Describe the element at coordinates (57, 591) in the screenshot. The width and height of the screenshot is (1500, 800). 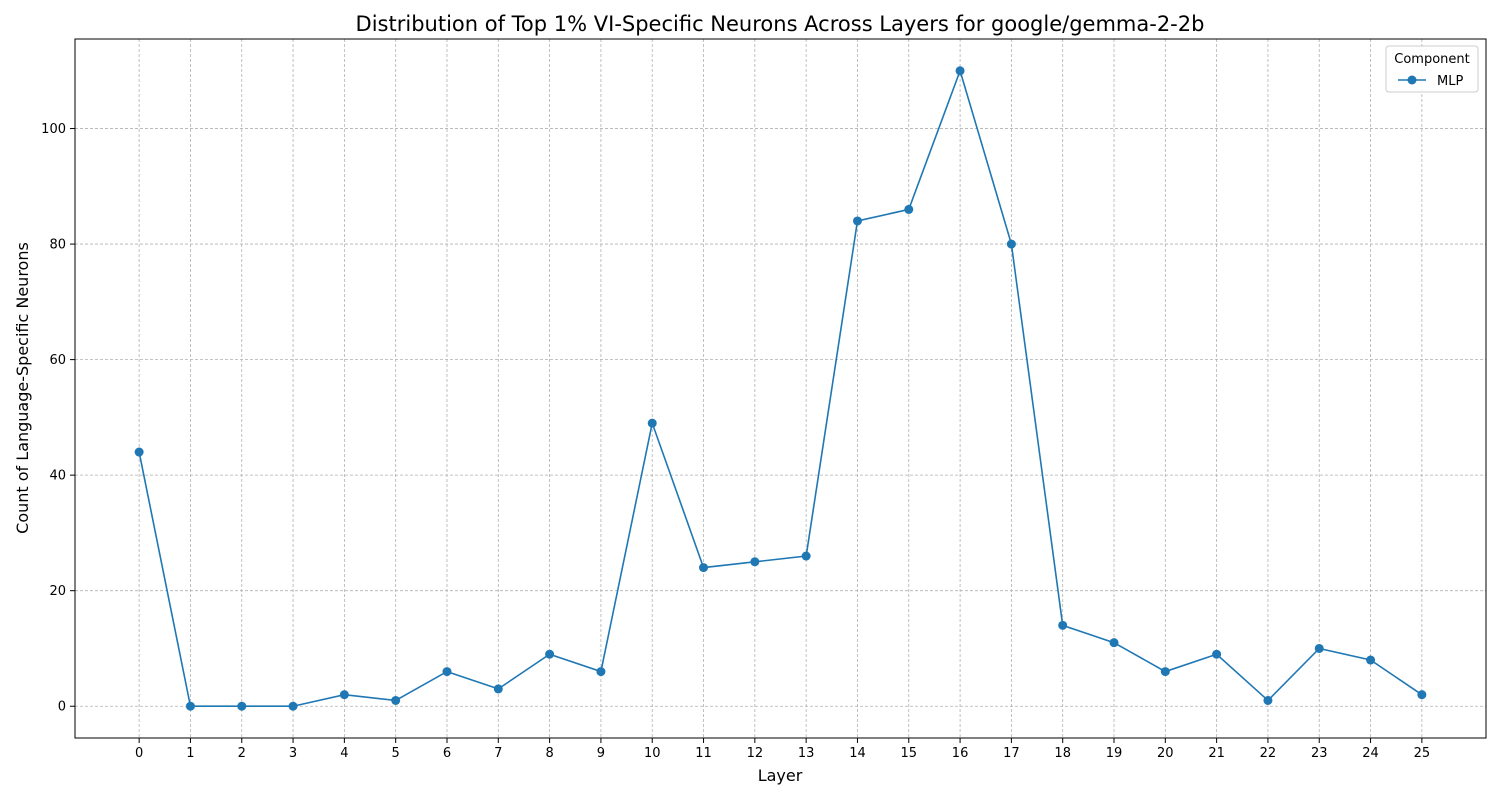
I see `y-tick-label: 20` at that location.